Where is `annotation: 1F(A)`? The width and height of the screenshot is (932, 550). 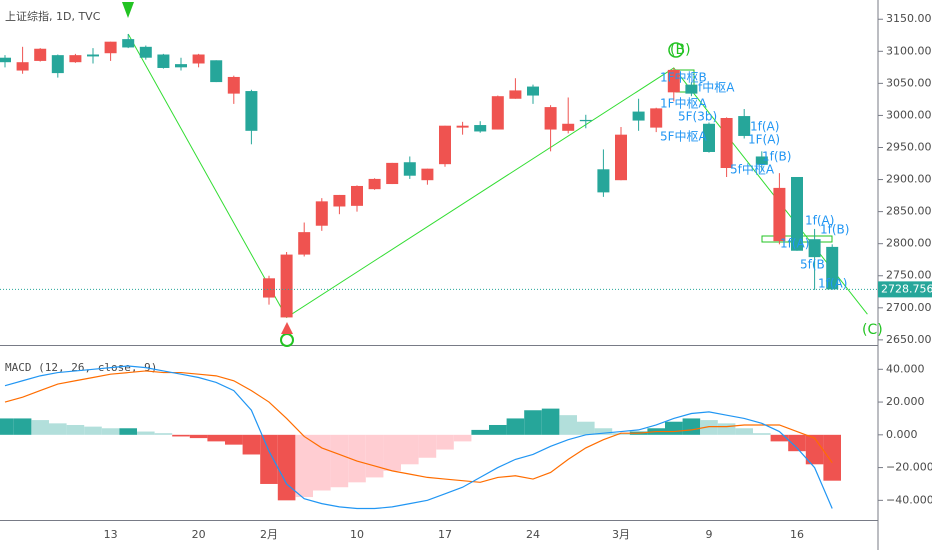 annotation: 1F(A) is located at coordinates (764, 140).